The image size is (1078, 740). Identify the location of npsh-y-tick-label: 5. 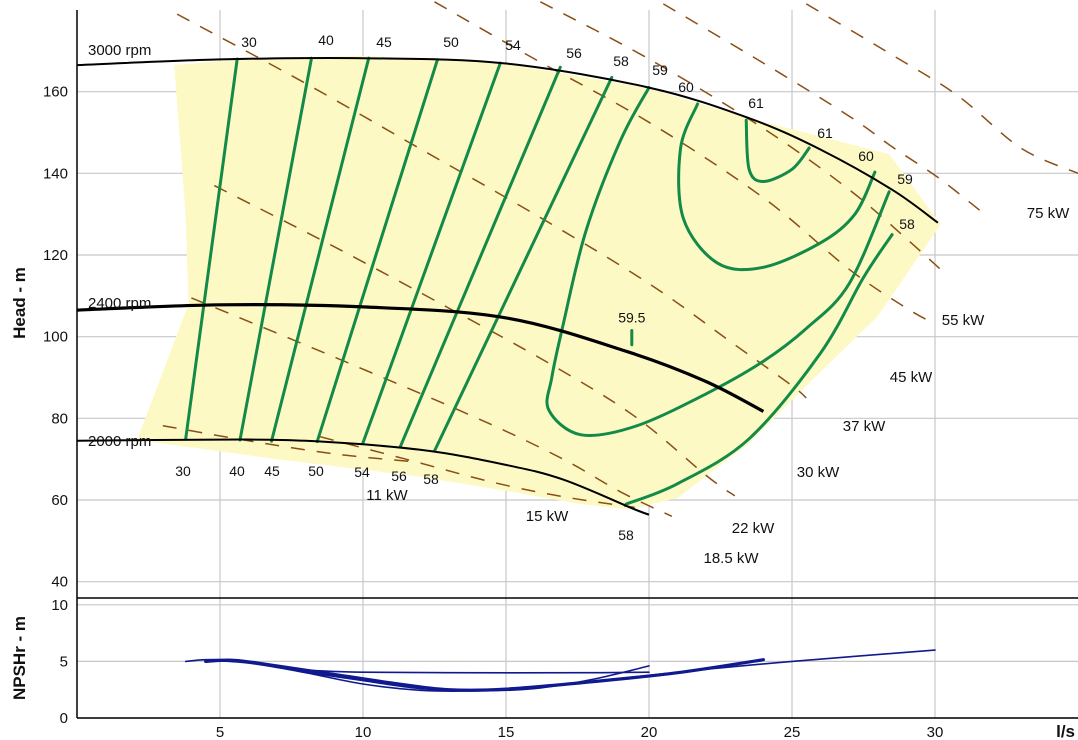
(64, 661).